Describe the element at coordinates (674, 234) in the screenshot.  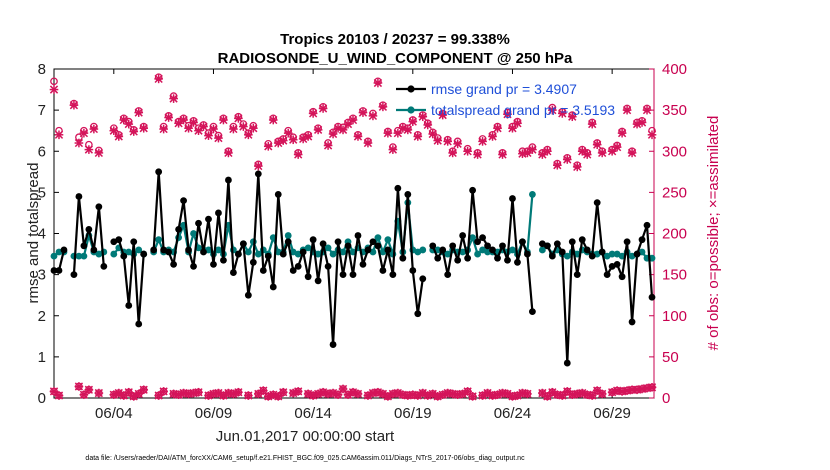
I see `y-tick-label-right: 200` at that location.